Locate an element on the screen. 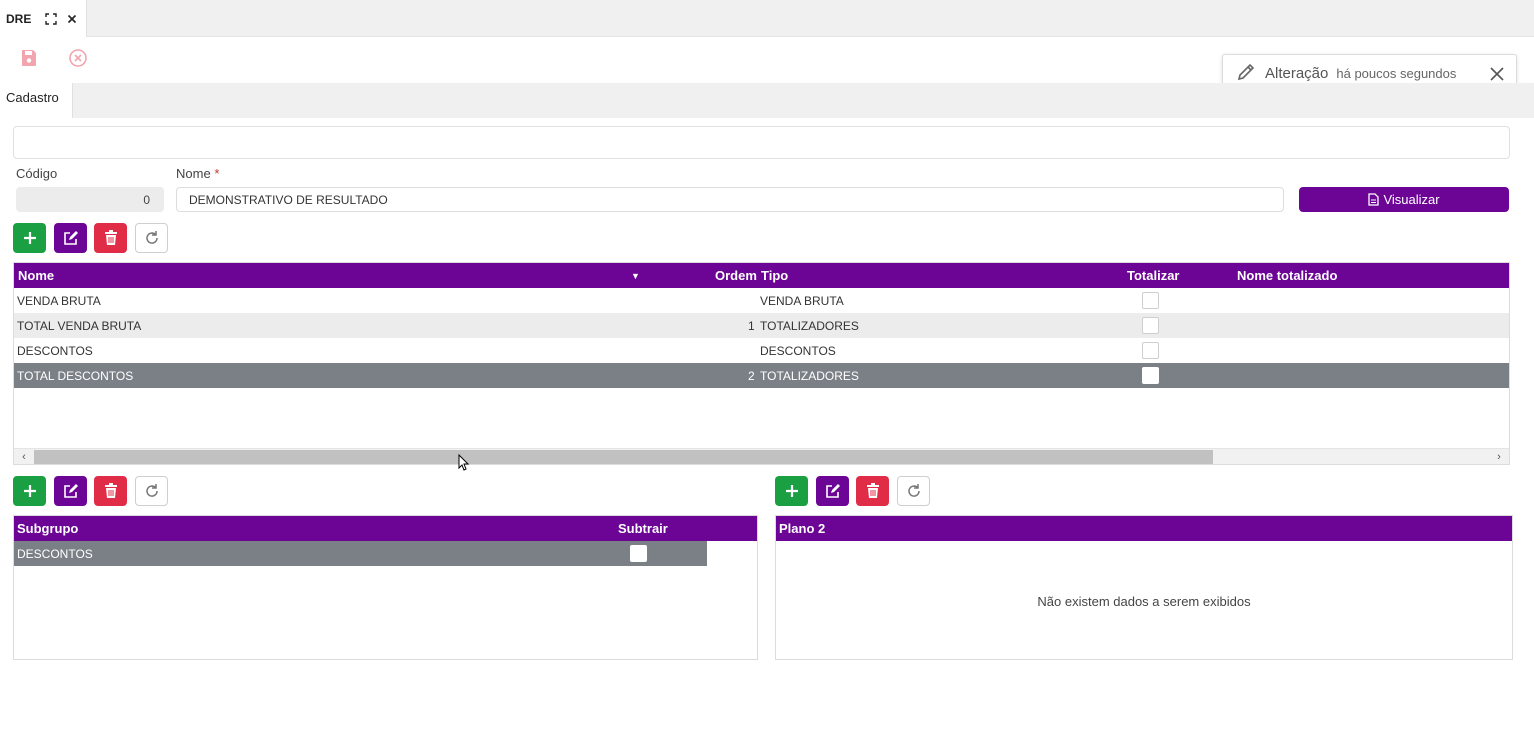  sort-desc-icon: ▼ is located at coordinates (635, 276).